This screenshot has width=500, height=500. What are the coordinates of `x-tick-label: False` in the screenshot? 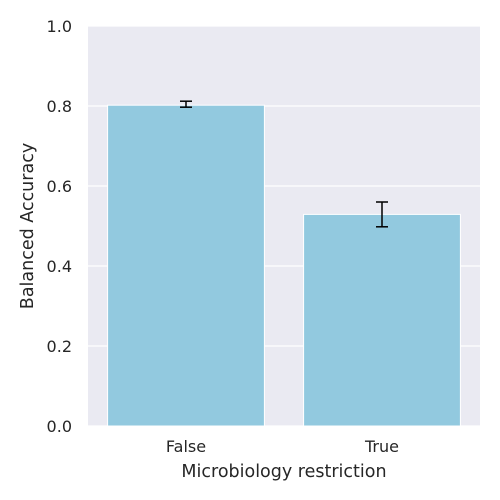 It's located at (186, 446).